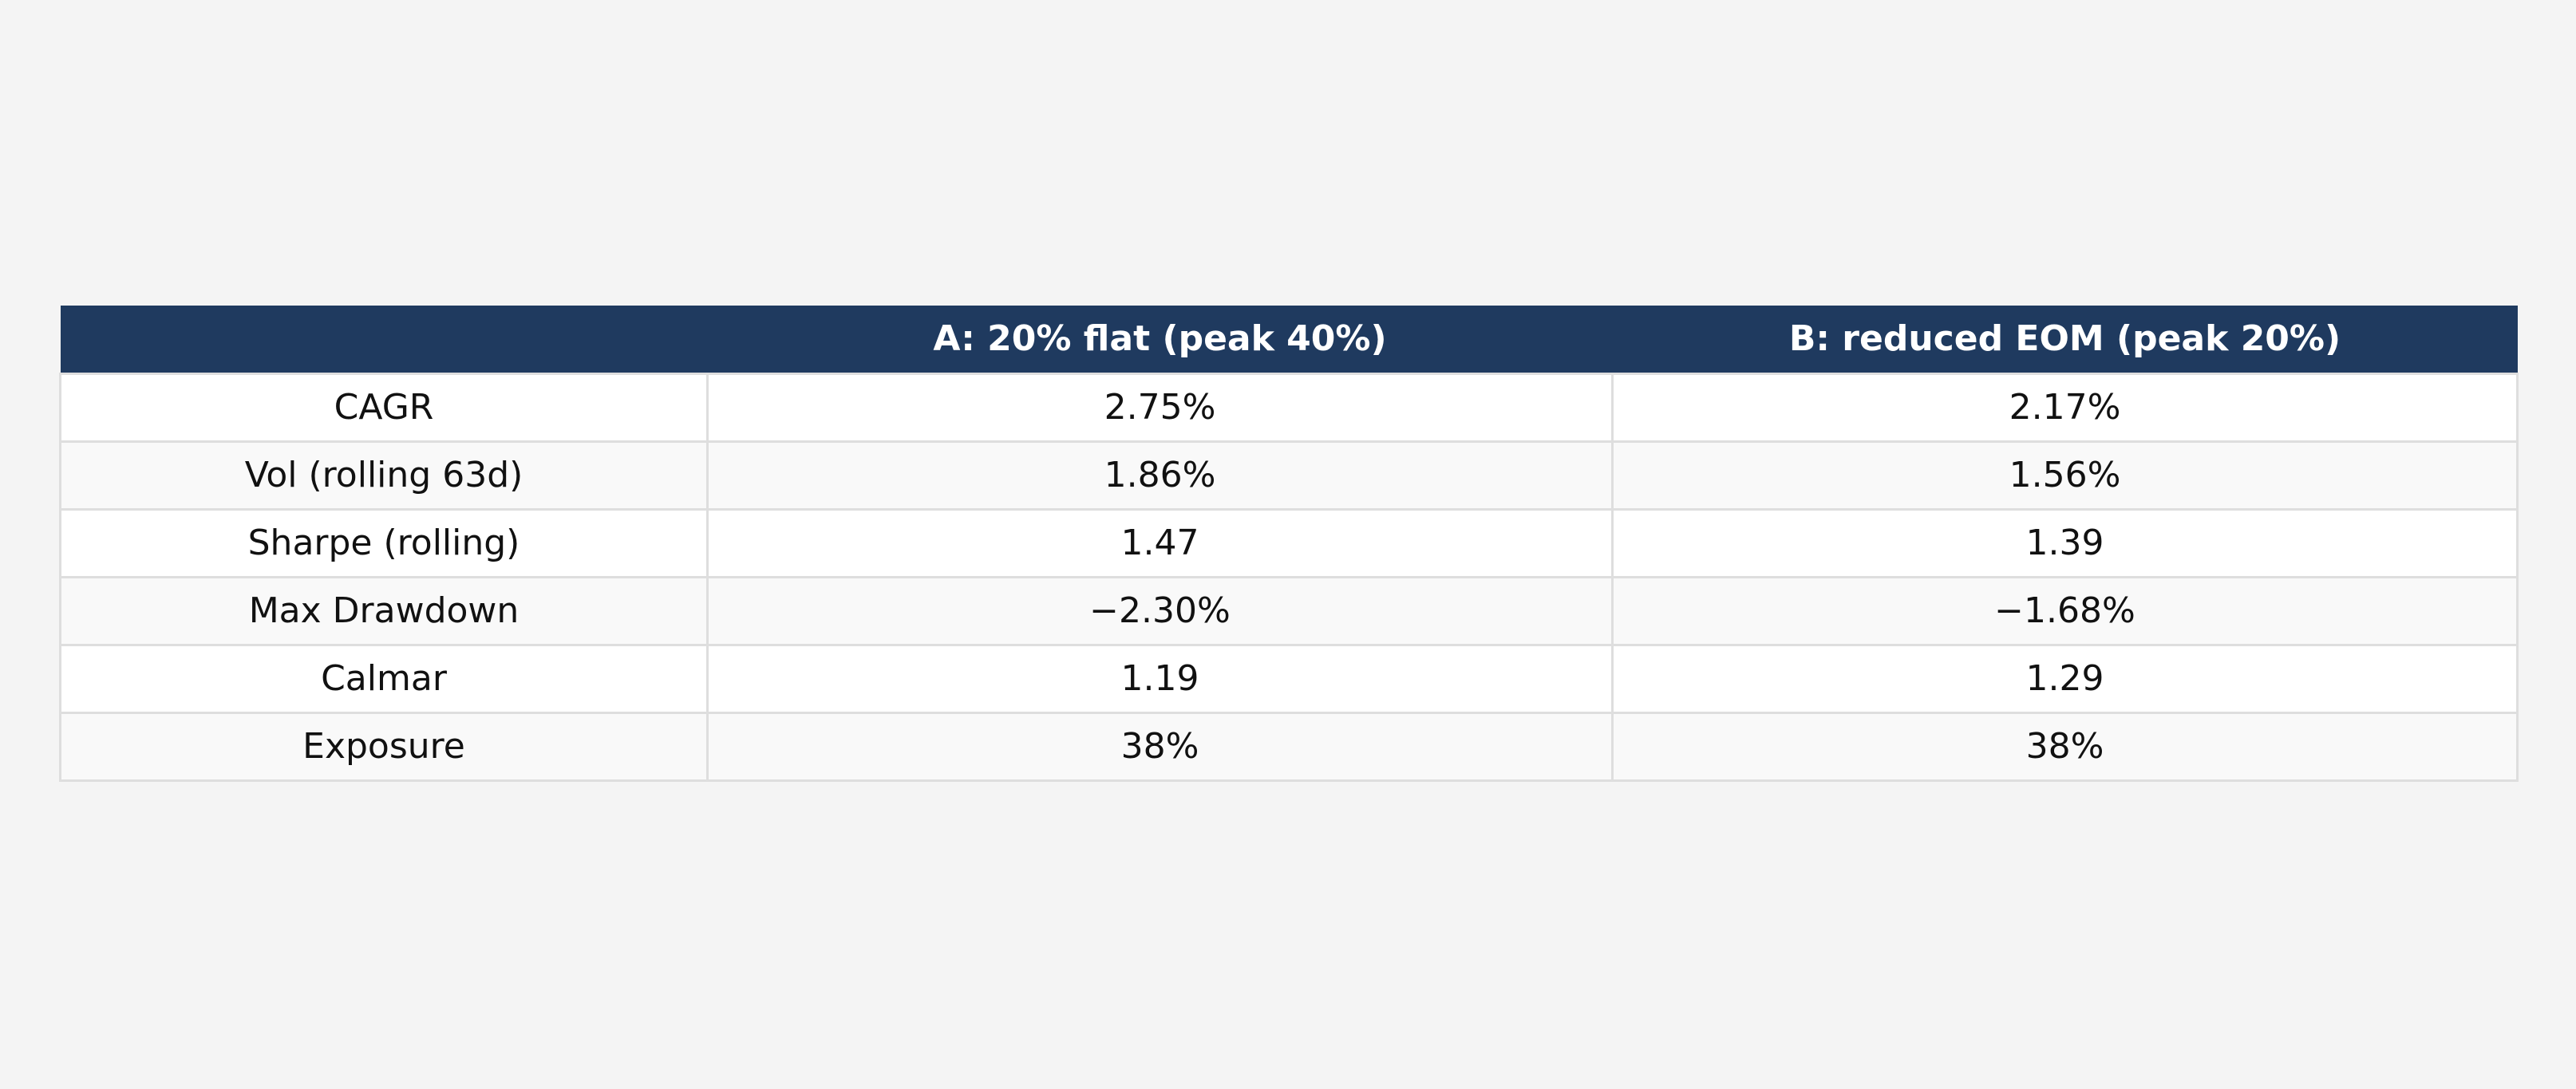  I want to click on row-label: Sharpe (rolling), so click(384, 542).